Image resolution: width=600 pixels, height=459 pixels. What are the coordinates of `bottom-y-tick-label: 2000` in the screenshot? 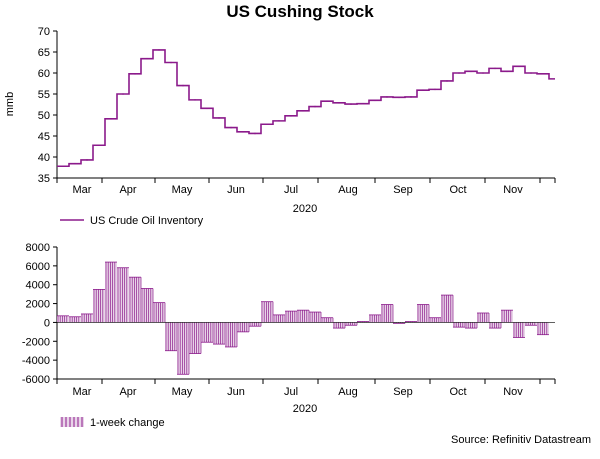 It's located at (38, 305).